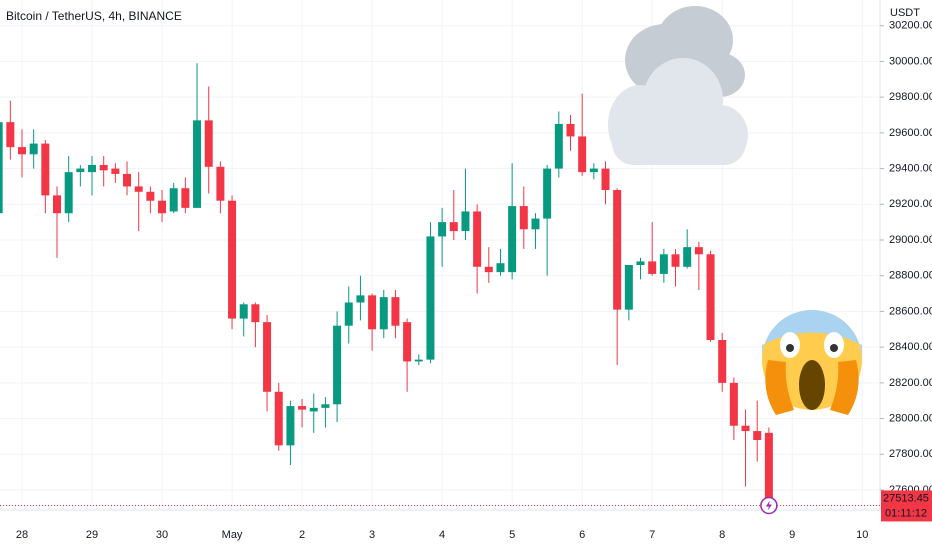 The width and height of the screenshot is (932, 550). What do you see at coordinates (678, 85) in the screenshot?
I see `cloud-emoji` at bounding box center [678, 85].